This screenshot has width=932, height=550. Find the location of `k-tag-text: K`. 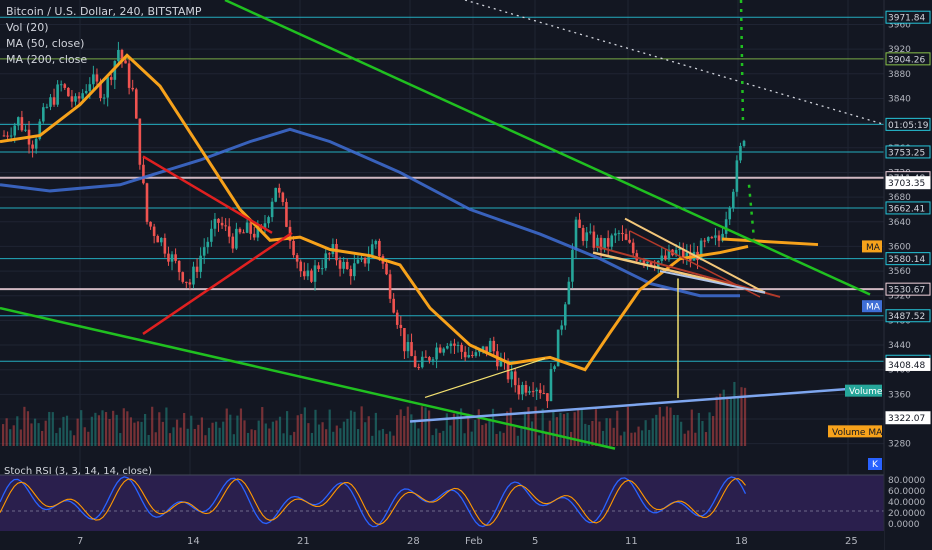

k-tag-text: K is located at coordinates (875, 465).